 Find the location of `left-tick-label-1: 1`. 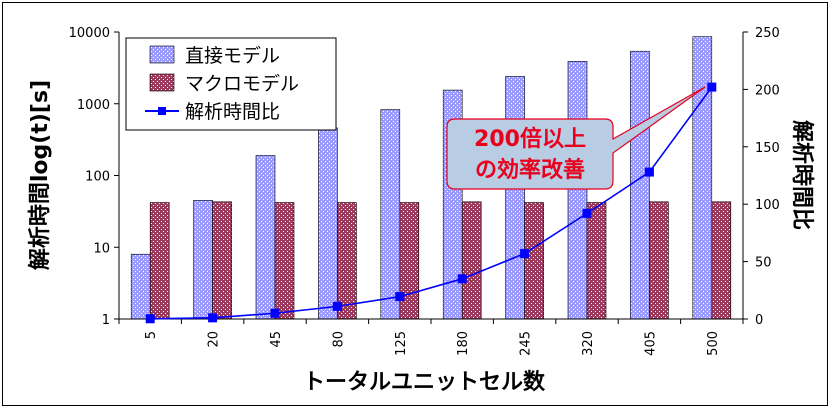

left-tick-label-1: 1 is located at coordinates (106, 320).